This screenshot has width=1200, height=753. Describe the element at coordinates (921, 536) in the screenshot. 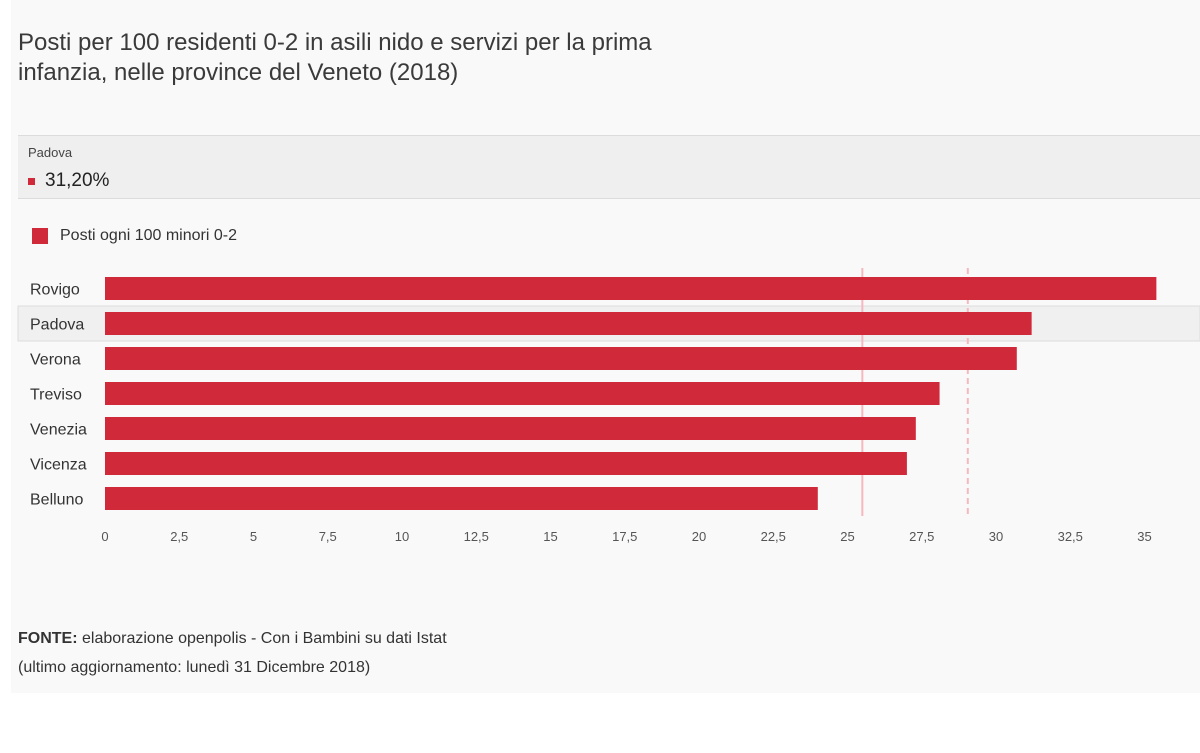

I see `x-tick-label: 27,5` at that location.